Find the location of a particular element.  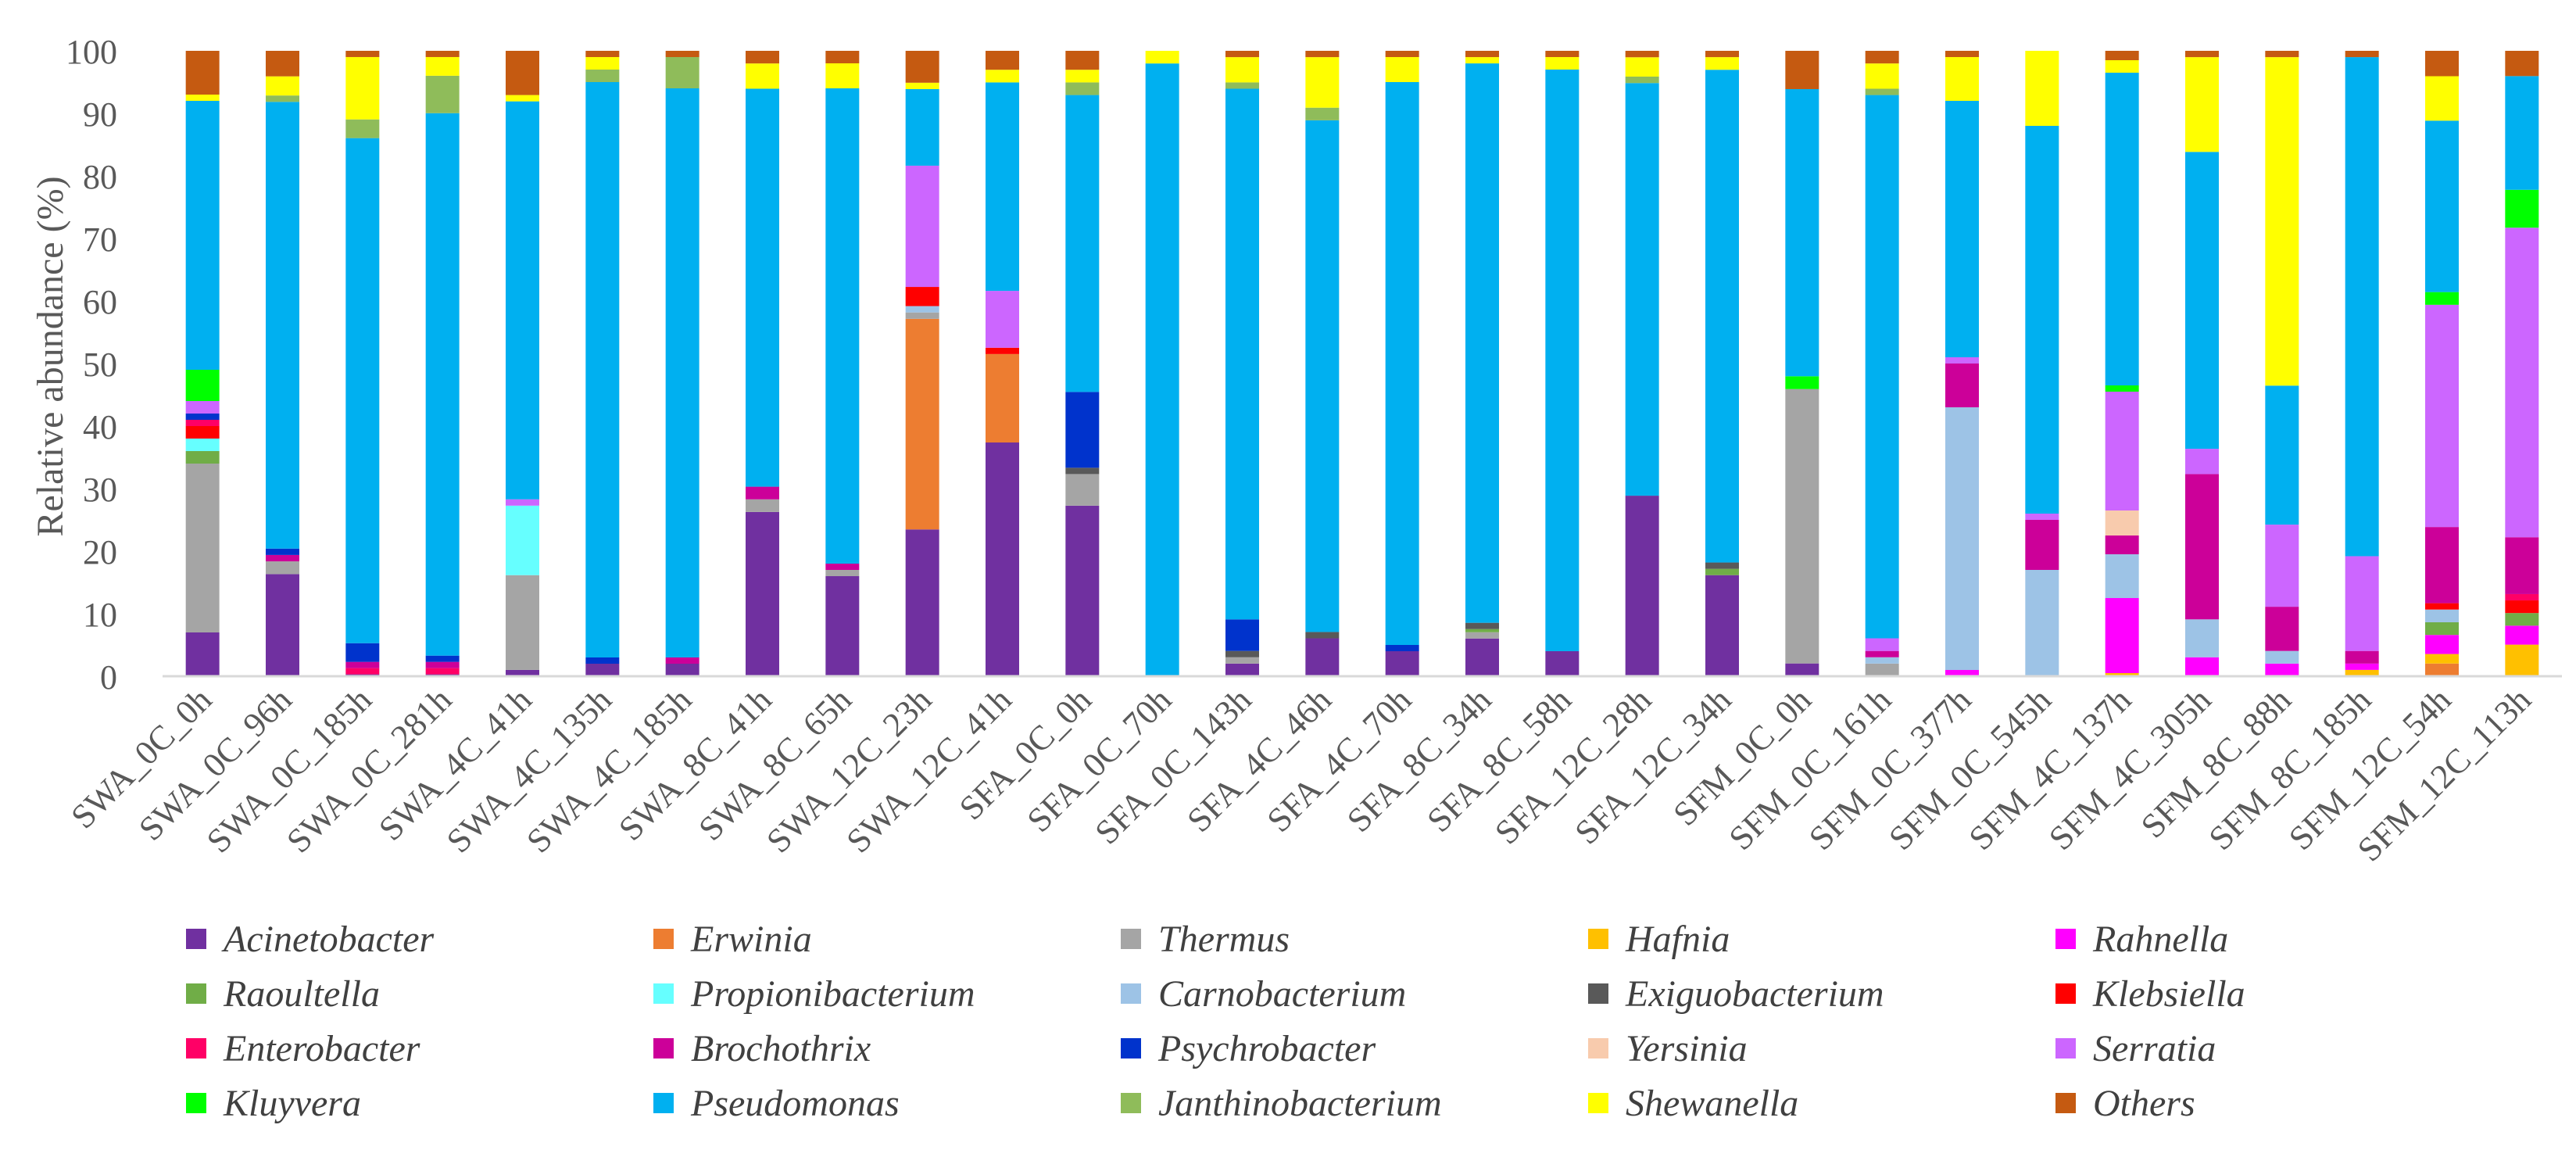

legend-label: Kluyvera is located at coordinates (292, 1103).